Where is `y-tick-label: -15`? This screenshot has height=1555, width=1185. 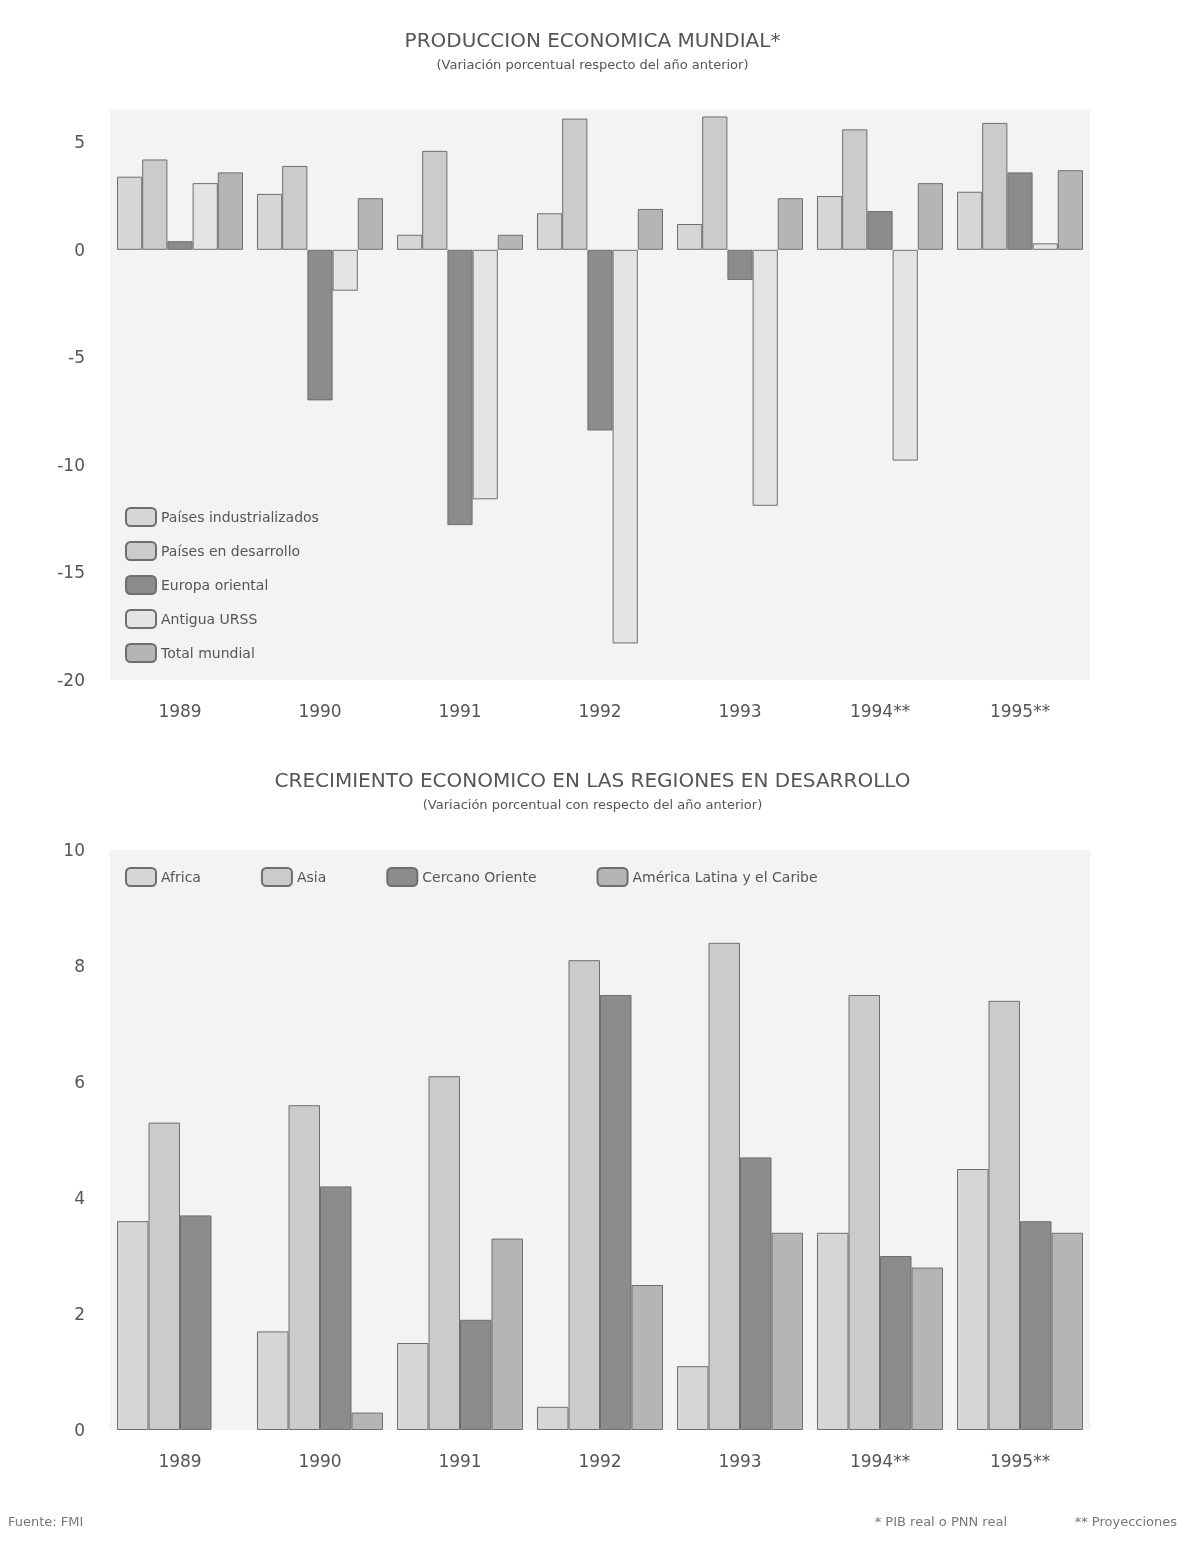 y-tick-label: -15 is located at coordinates (71, 572).